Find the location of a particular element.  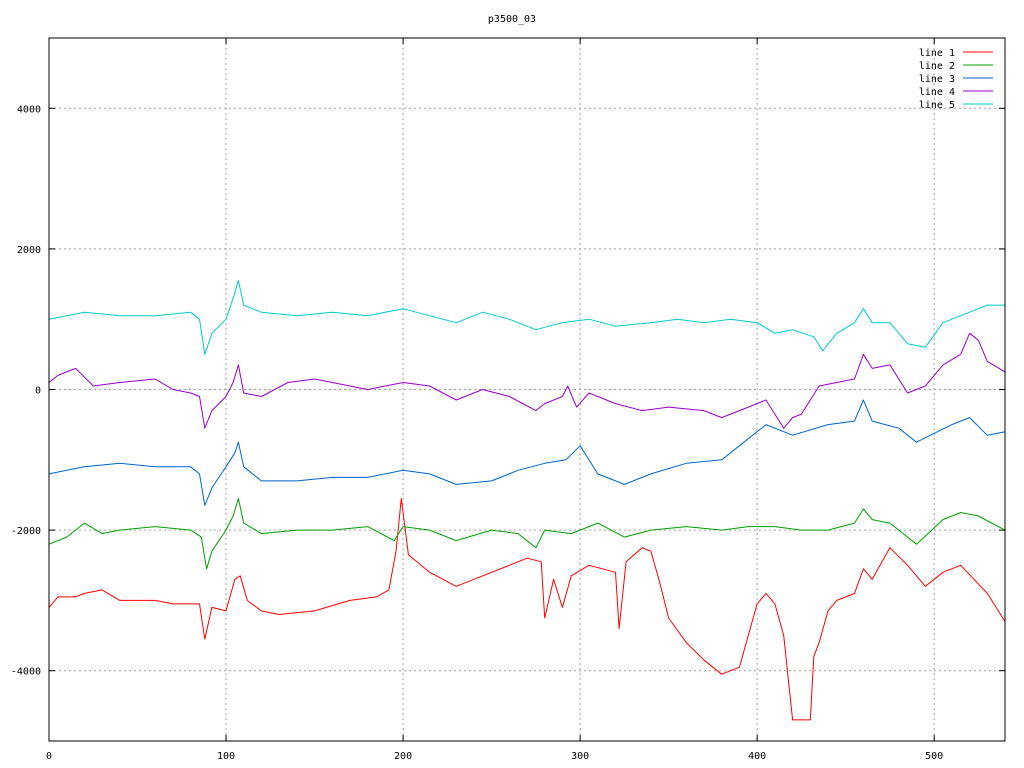

x-tick-label: 100 is located at coordinates (226, 756).